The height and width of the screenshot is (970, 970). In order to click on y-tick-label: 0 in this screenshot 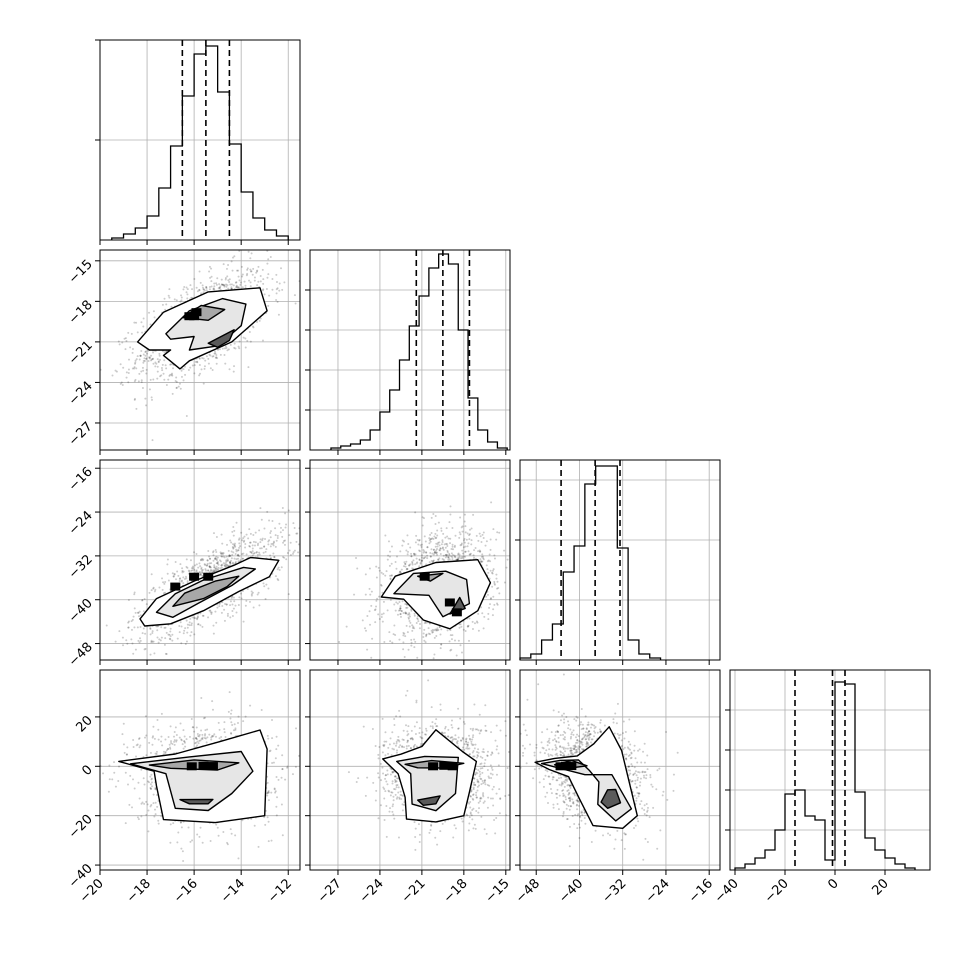, I will do `click(87, 771)`.